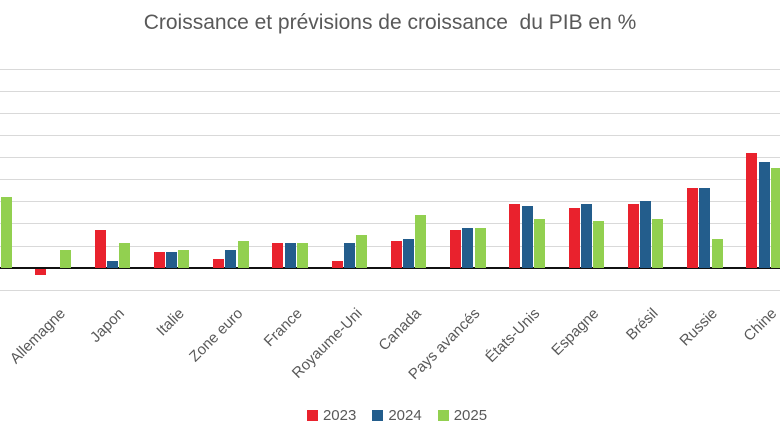  Describe the element at coordinates (38, 336) in the screenshot. I see `category-label-Allemagne: Allemagne` at that location.